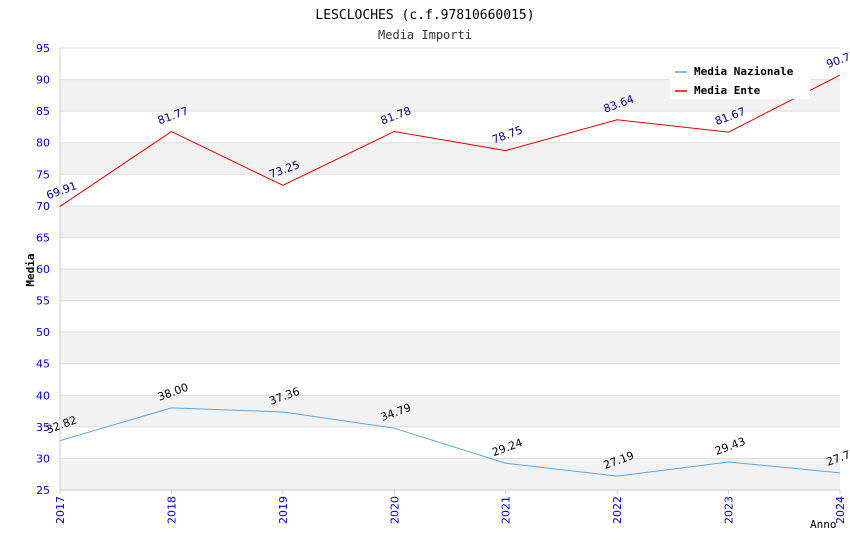 This screenshot has height=550, width=850. Describe the element at coordinates (840, 510) in the screenshot. I see `x-tick-label: 2024` at that location.